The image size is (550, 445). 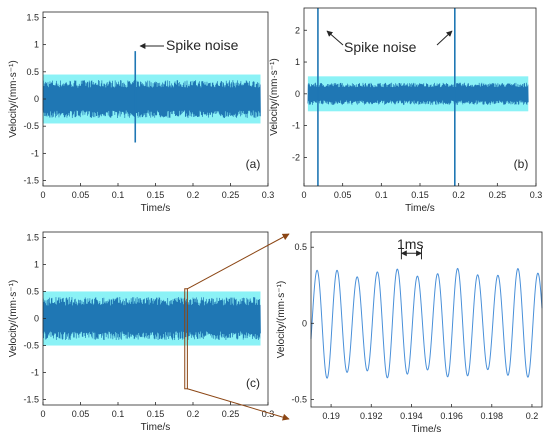 I want to click on ytick-label-c-3: 0, so click(x=36, y=319).